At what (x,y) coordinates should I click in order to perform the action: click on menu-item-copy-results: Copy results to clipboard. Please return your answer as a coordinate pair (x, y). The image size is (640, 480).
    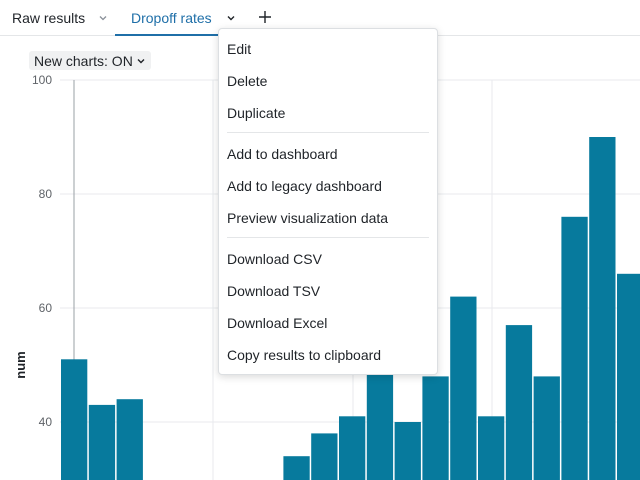
    Looking at the image, I should click on (304, 355).